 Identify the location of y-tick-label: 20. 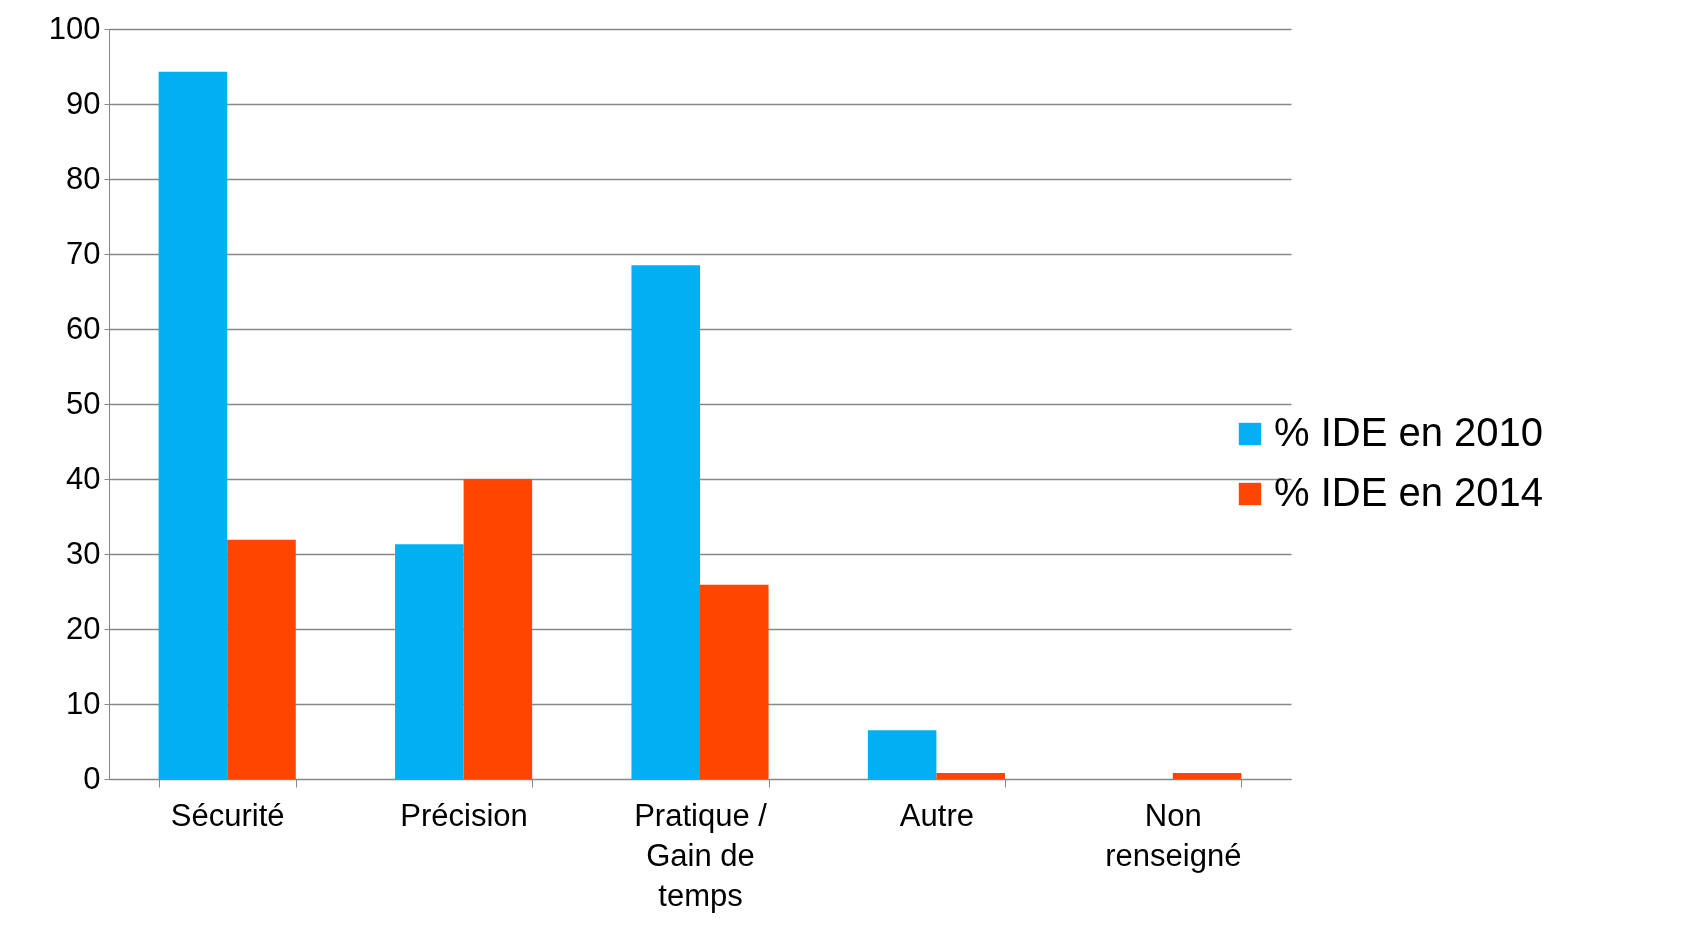
(83, 628).